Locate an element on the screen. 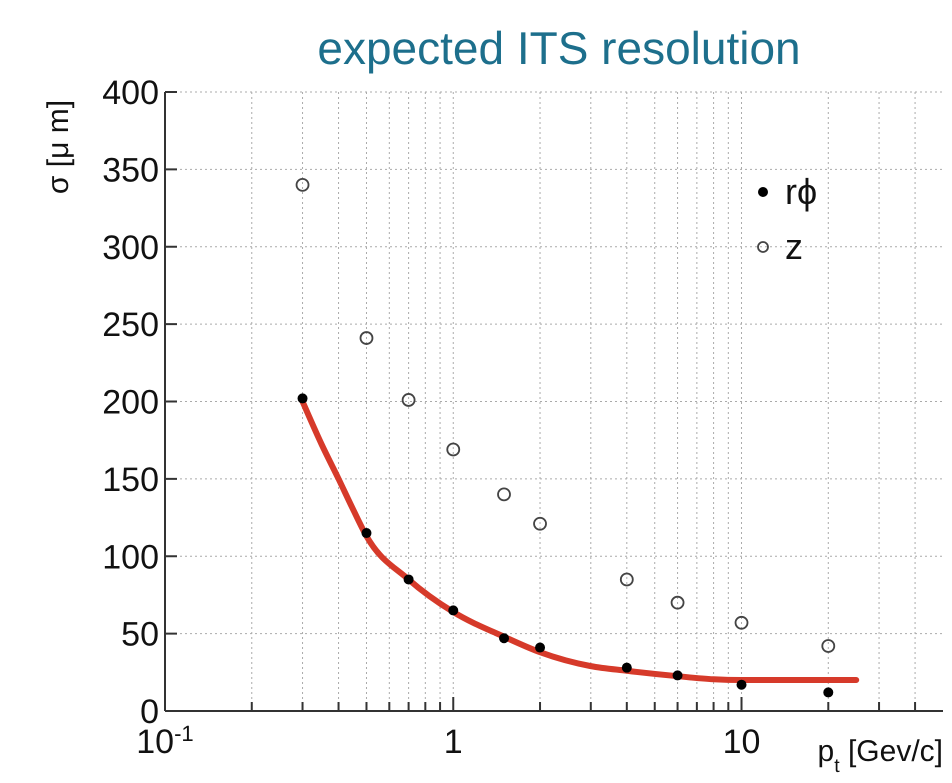 This screenshot has height=783, width=952. x-axis-title: p$_{t}$ [Gev/c] is located at coordinates (880, 756).